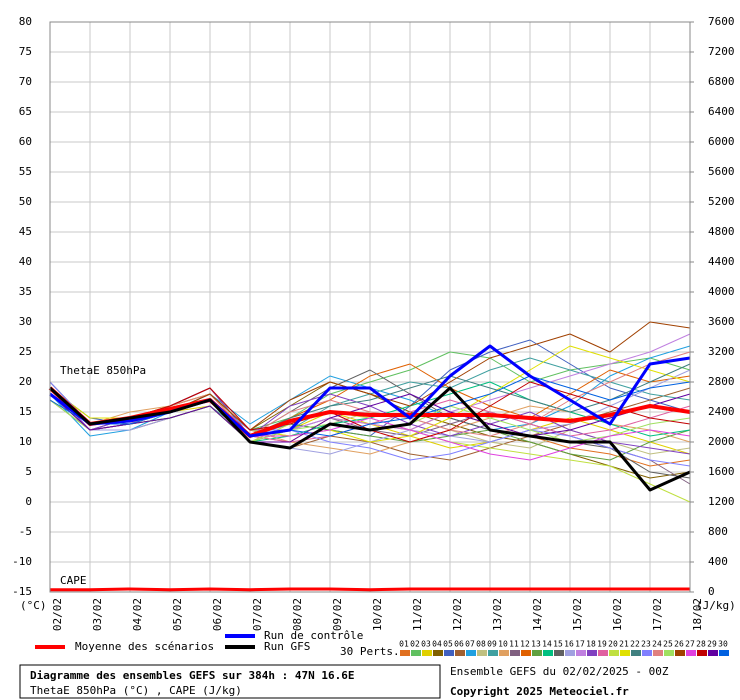 This screenshot has width=740, height=700. Describe the element at coordinates (668, 644) in the screenshot. I see `legend-label: 25` at that location.